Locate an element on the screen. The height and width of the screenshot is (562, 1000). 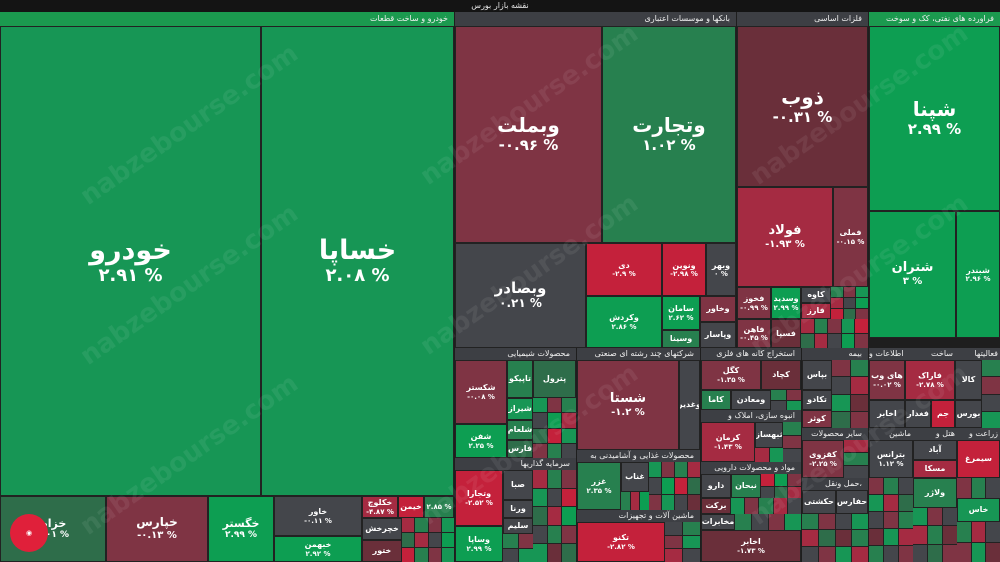
sector-title: بیمه is located at coordinates (835, 354).